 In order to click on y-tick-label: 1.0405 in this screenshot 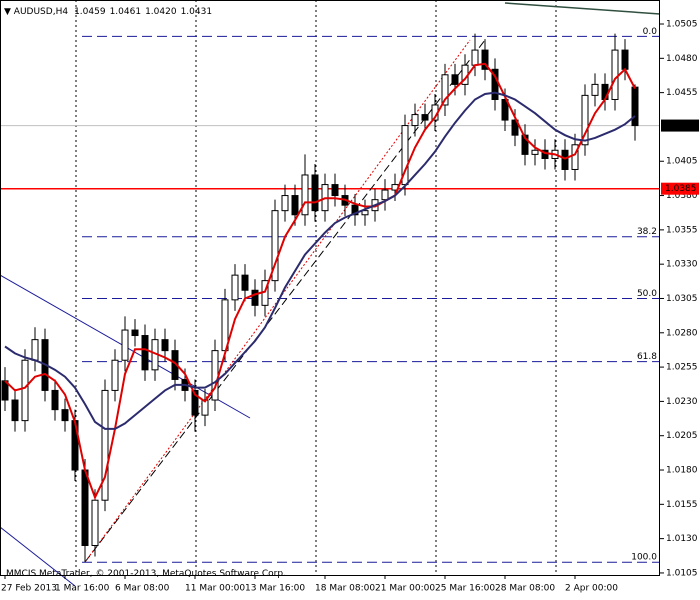, I will do `click(682, 162)`.